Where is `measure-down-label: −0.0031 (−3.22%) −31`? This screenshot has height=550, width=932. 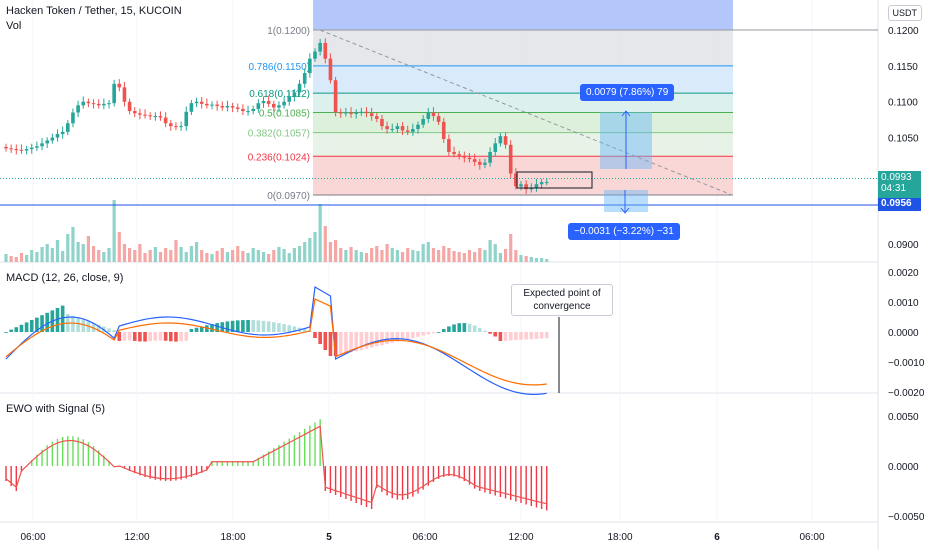
measure-down-label: −0.0031 (−3.22%) −31 is located at coordinates (624, 231).